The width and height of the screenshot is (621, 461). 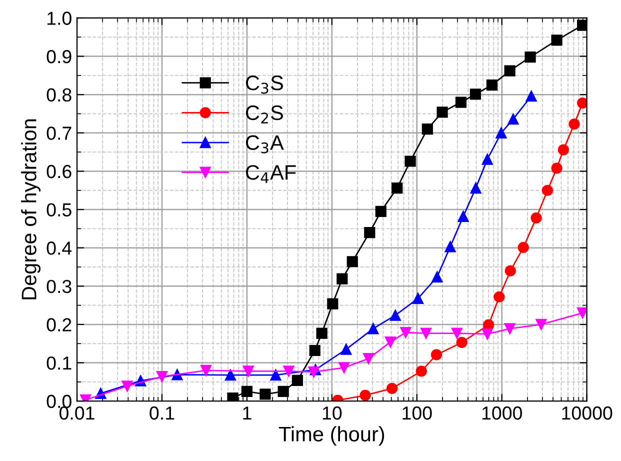 I want to click on x-tick-label: 10, so click(x=332, y=413).